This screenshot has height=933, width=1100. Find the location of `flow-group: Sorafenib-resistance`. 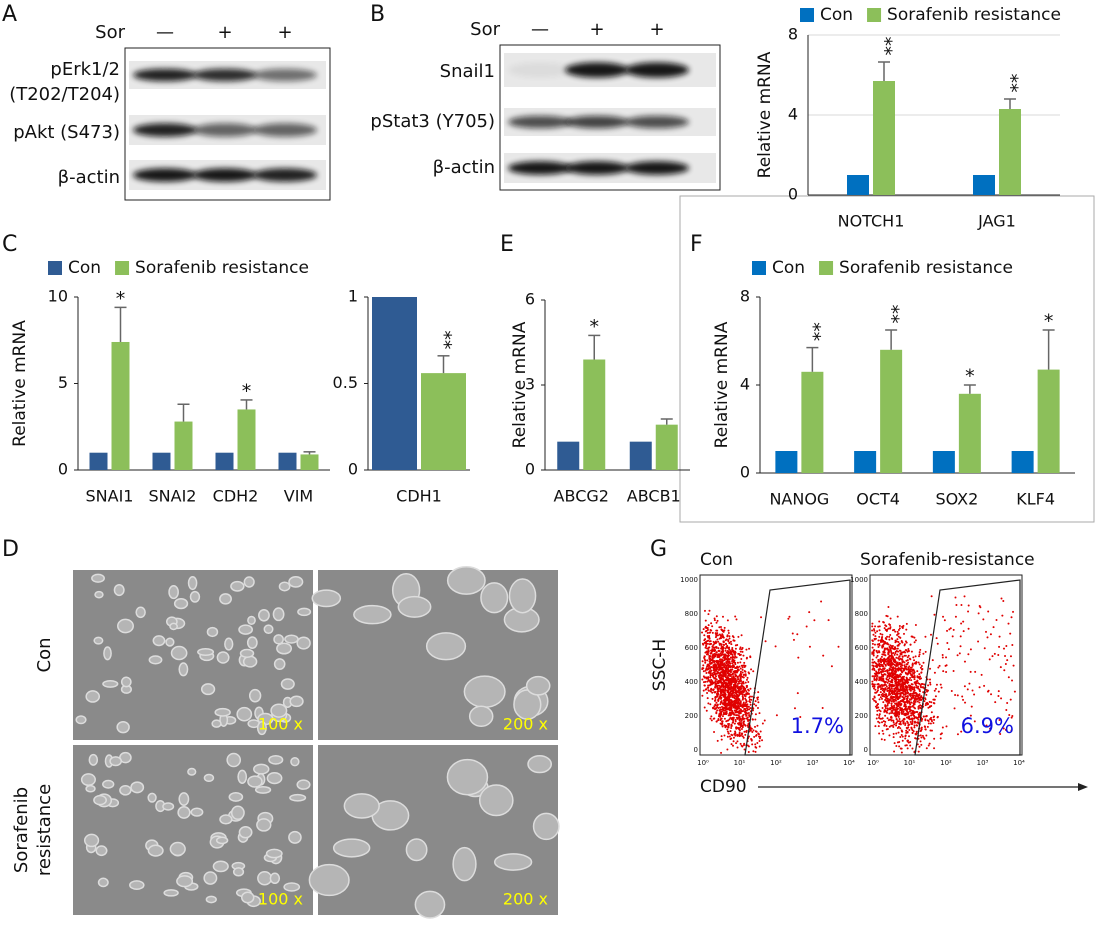

flow-group: Sorafenib-resistance is located at coordinates (947, 560).